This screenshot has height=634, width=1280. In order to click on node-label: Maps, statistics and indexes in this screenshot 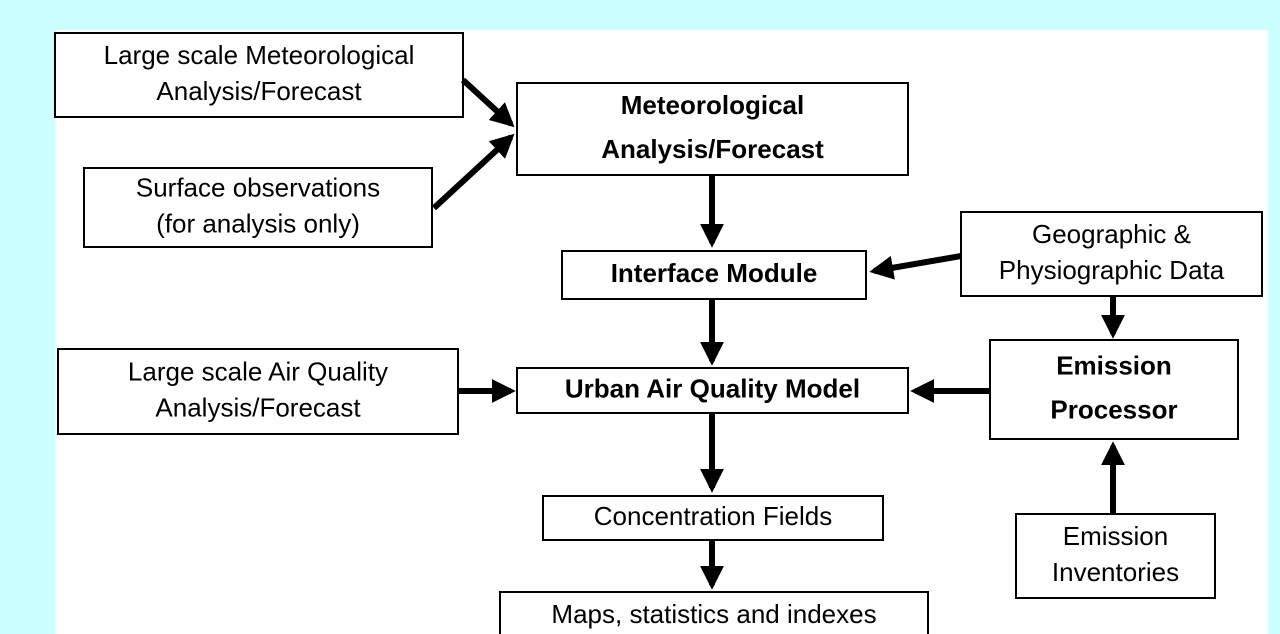, I will do `click(713, 614)`.